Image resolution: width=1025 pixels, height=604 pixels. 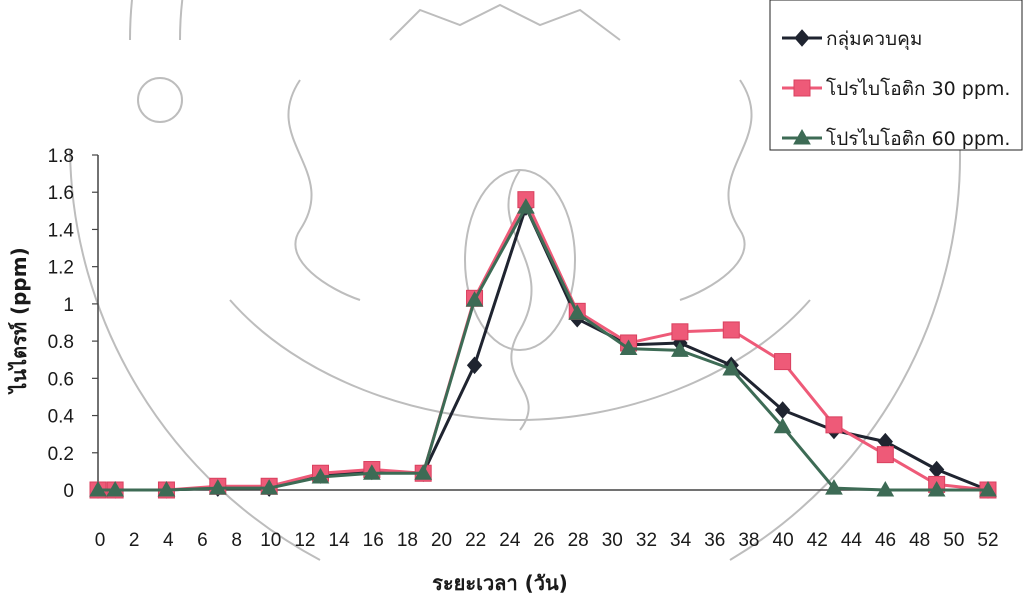 I want to click on x-tick-label: 2, so click(x=134, y=540).